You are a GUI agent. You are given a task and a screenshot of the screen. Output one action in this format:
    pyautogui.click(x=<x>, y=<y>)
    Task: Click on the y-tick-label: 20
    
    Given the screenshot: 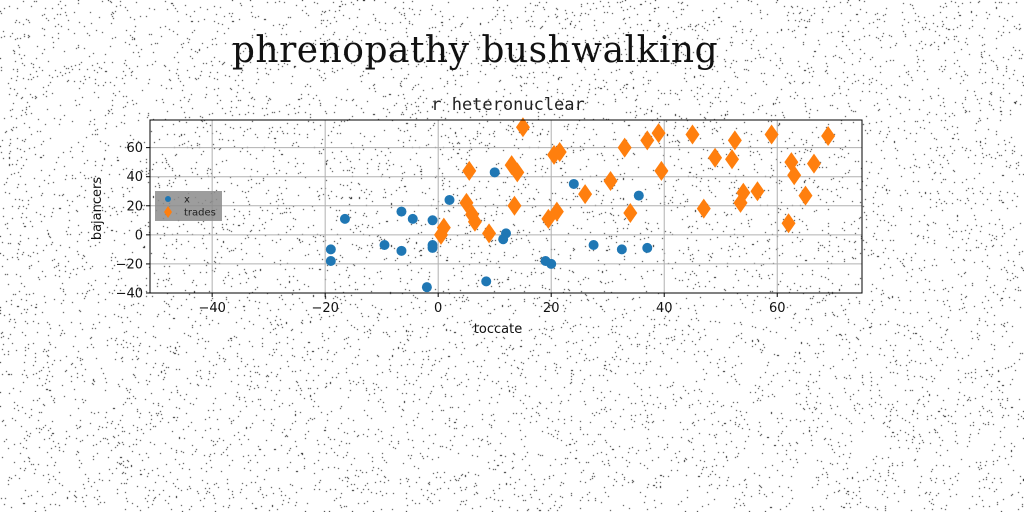 What is the action you would take?
    pyautogui.click(x=134, y=206)
    